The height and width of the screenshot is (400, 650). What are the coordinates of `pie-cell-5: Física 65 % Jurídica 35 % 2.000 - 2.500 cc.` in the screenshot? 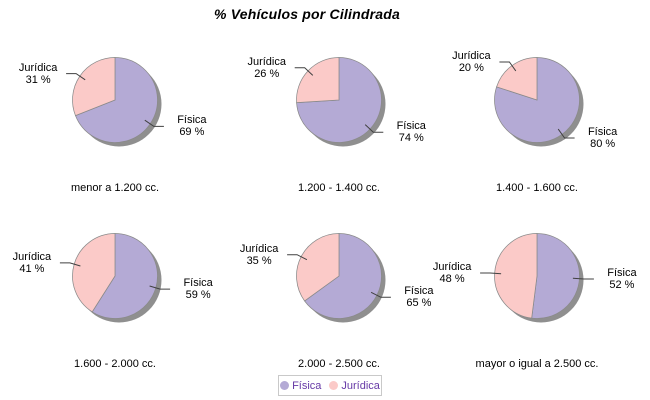 It's located at (339, 294).